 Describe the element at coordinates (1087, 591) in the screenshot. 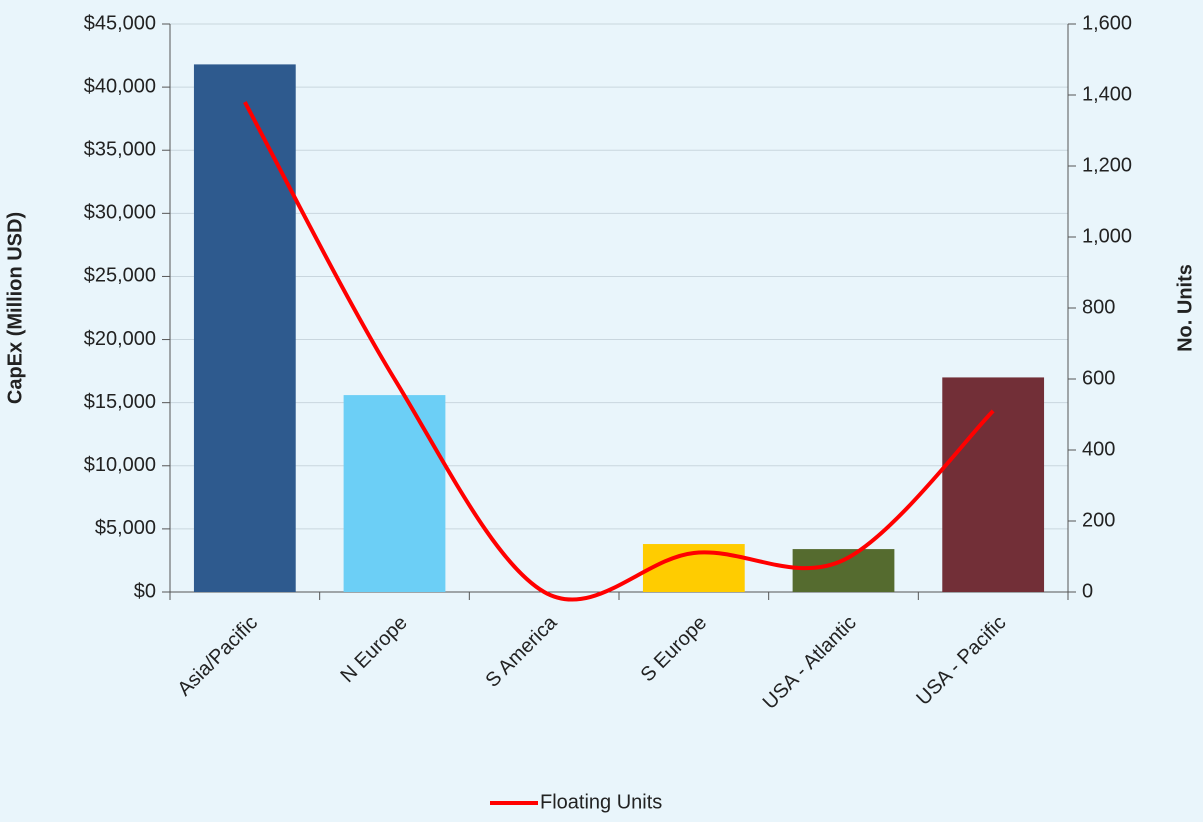

I see `y2-tick-label: 0` at that location.